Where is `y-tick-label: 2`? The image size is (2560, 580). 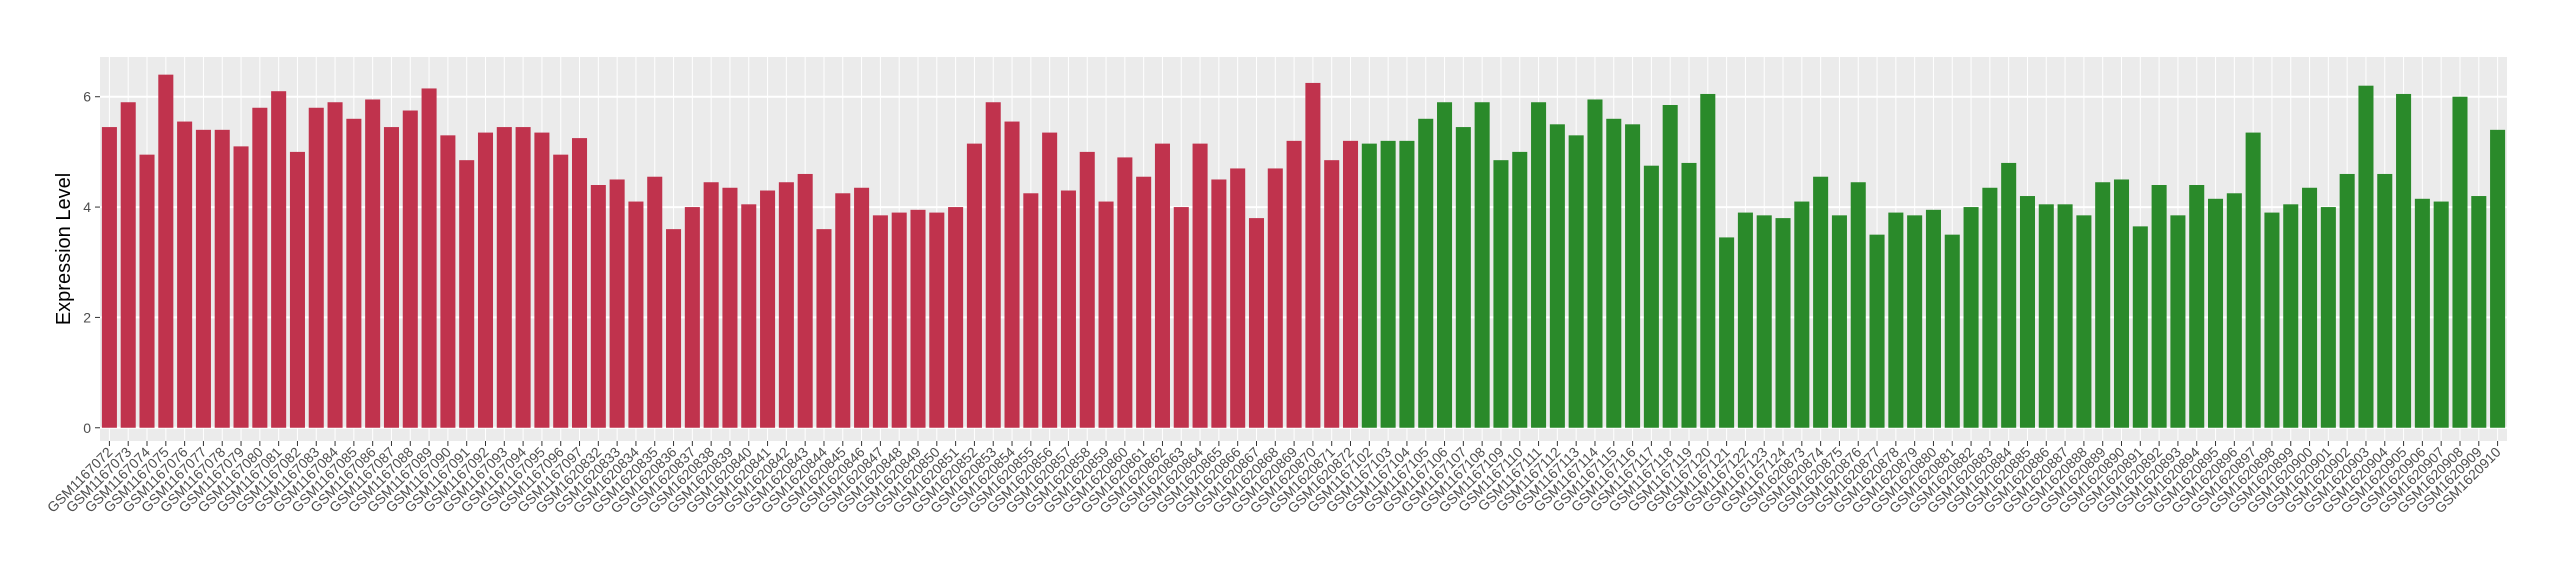 y-tick-label: 2 is located at coordinates (87, 317).